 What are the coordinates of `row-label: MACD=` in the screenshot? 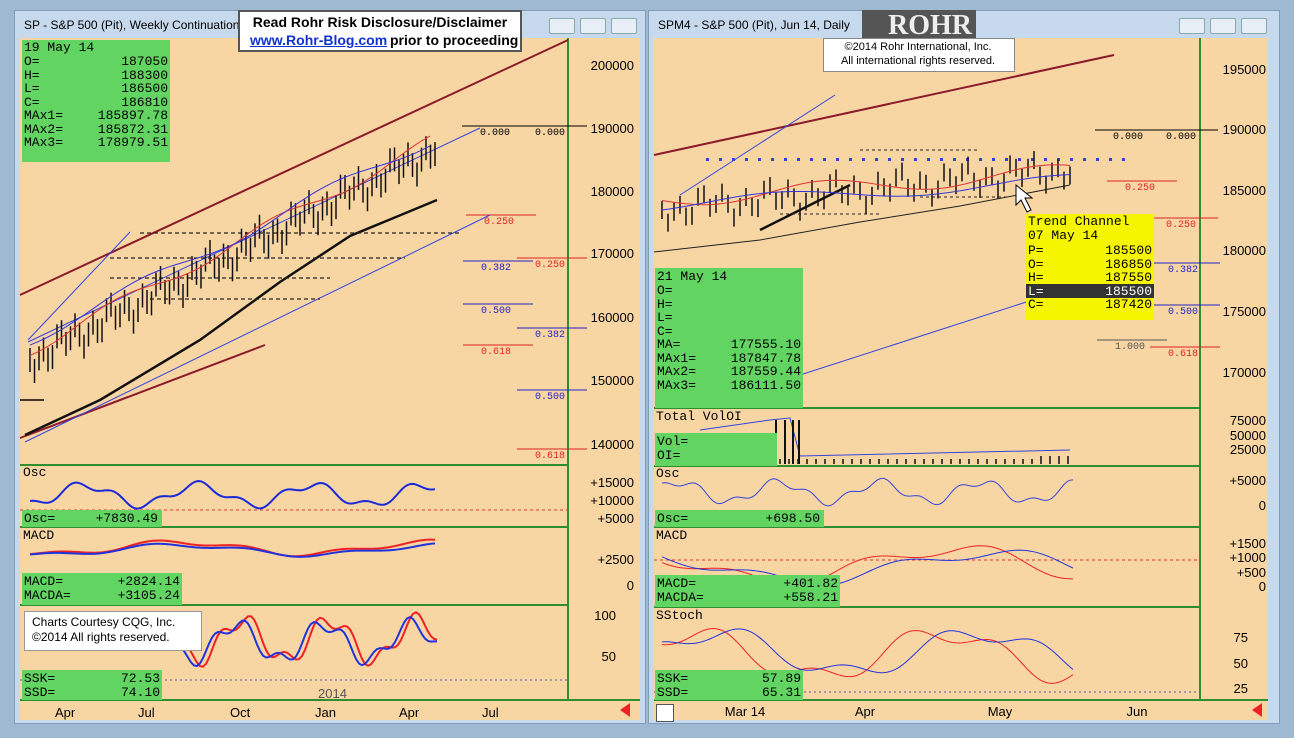 It's located at (44, 581).